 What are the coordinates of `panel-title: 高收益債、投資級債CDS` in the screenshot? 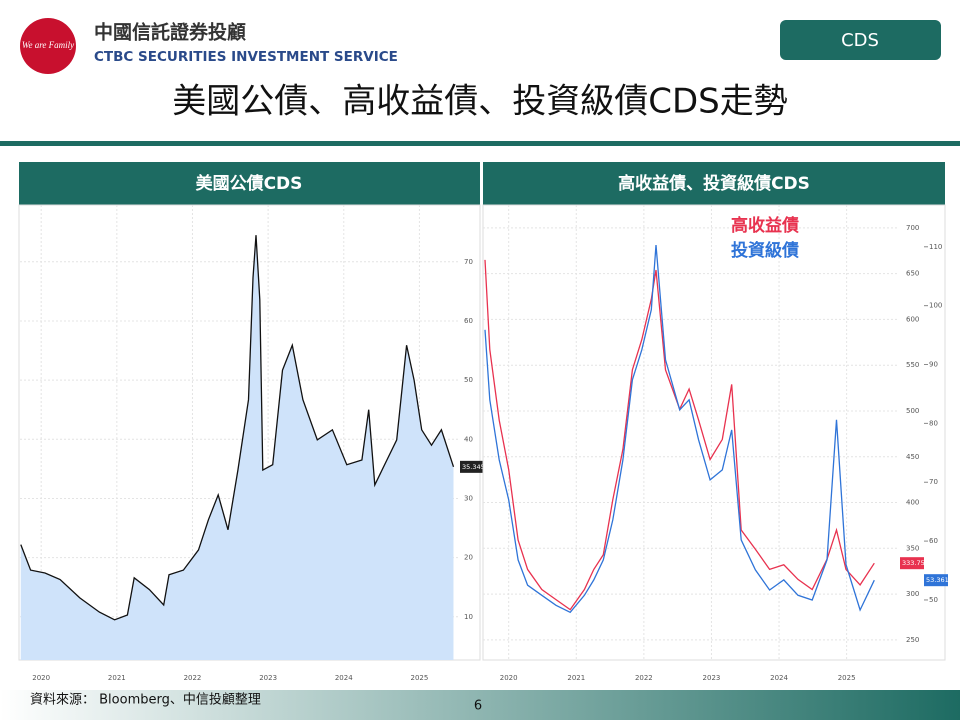 It's located at (714, 183).